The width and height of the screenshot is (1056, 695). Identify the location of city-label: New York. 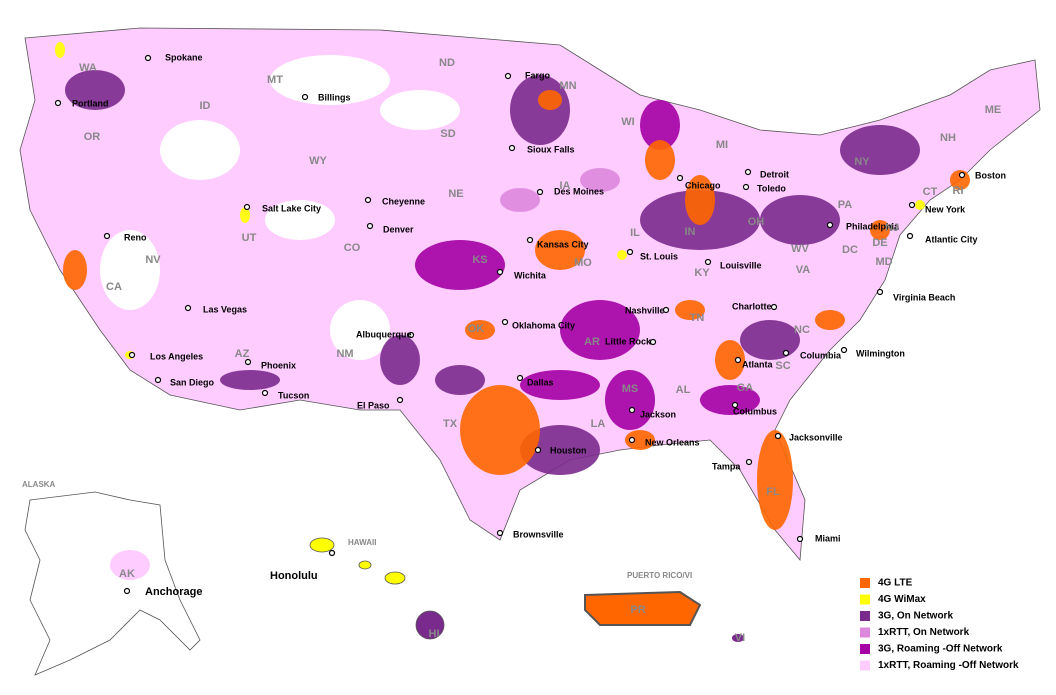
(945, 209).